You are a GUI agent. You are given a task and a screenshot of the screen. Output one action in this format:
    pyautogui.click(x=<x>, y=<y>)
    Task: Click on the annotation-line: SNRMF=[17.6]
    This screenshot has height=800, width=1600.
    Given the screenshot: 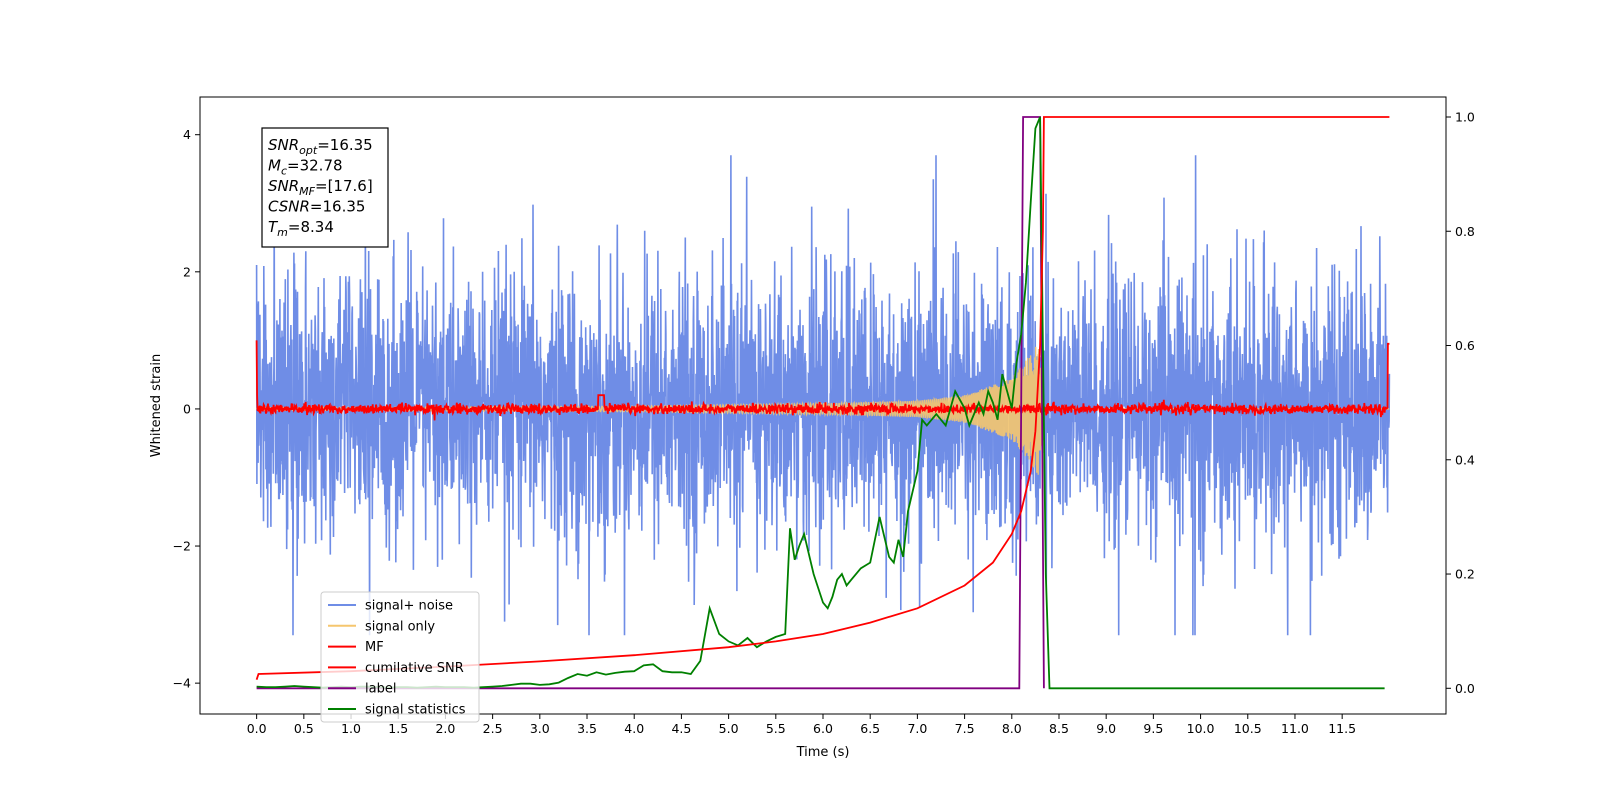 What is the action you would take?
    pyautogui.click(x=320, y=187)
    